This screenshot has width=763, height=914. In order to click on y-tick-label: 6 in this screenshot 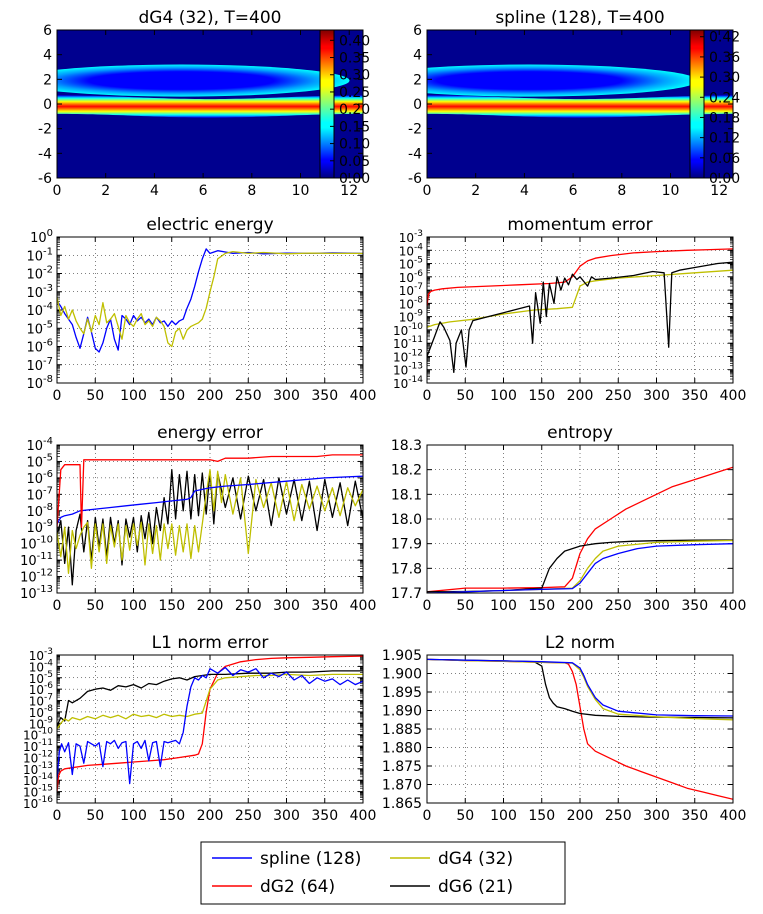, I will do `click(47, 31)`.